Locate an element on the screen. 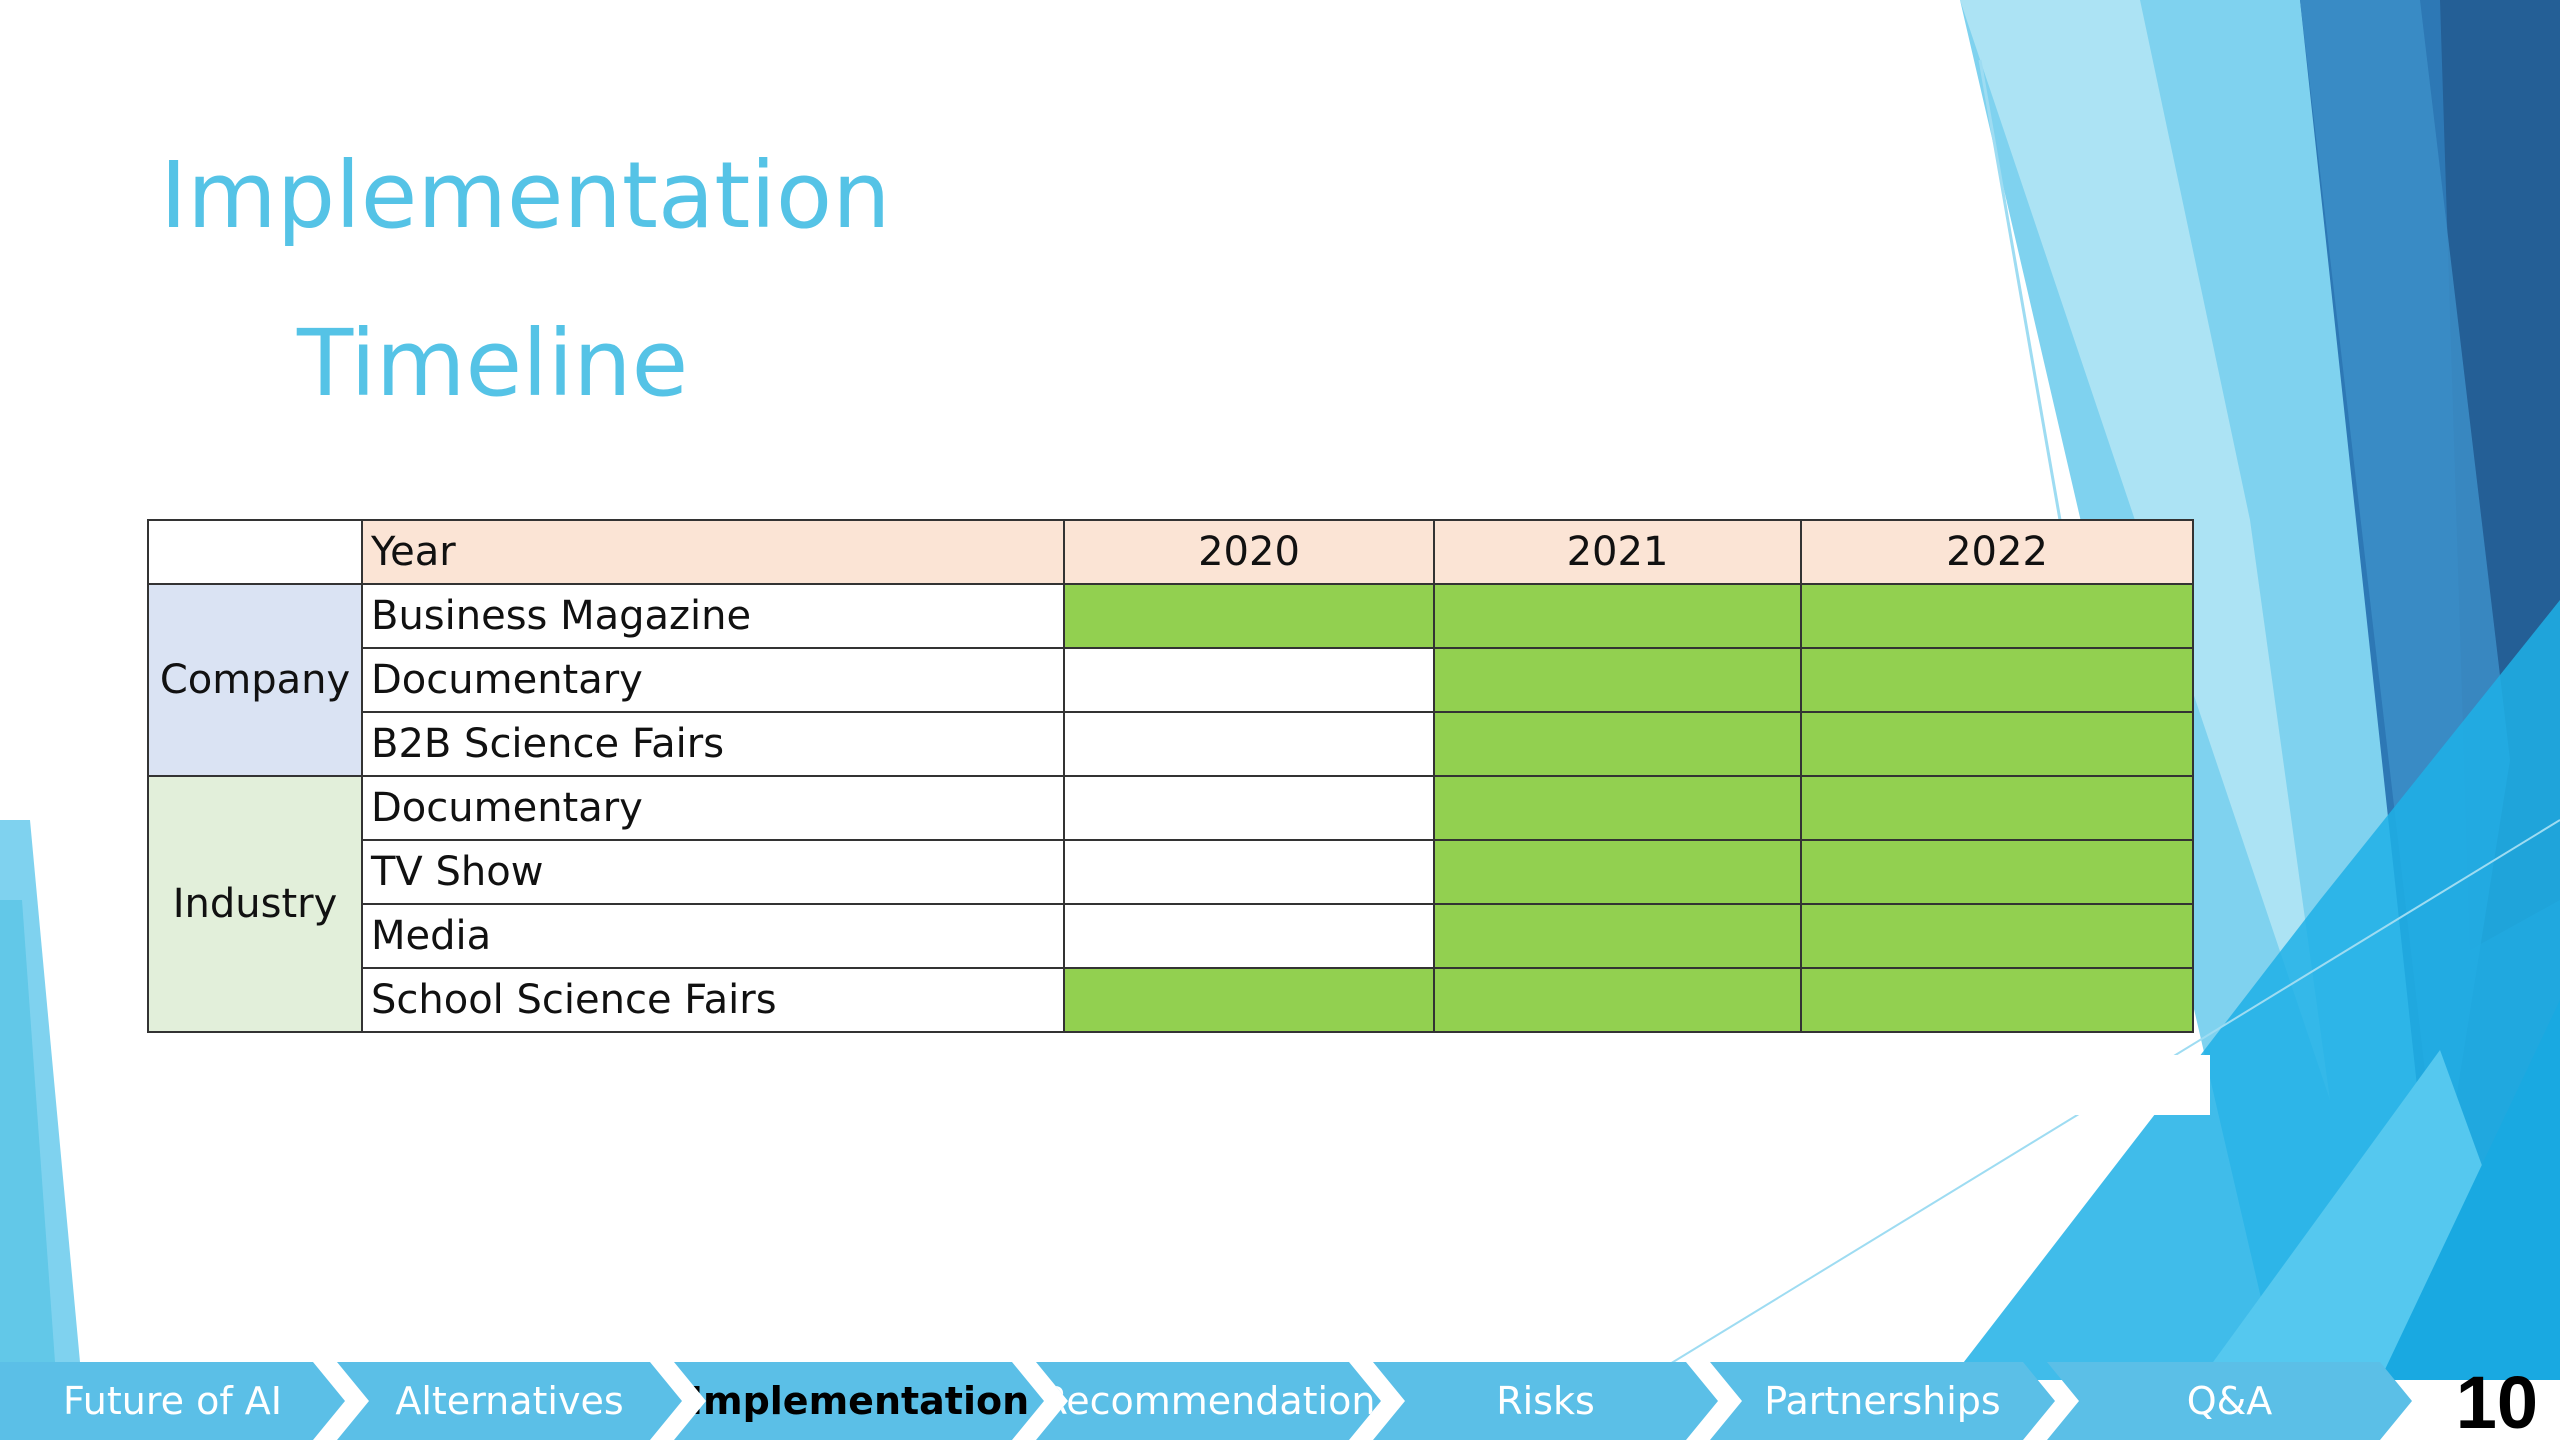  nav-item-partnerships: Partnerships is located at coordinates (1882, 1401).